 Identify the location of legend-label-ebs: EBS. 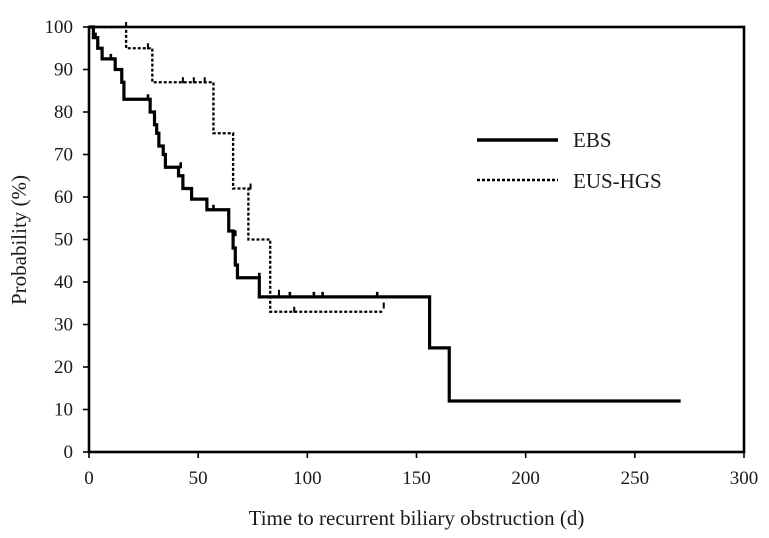
(592, 140).